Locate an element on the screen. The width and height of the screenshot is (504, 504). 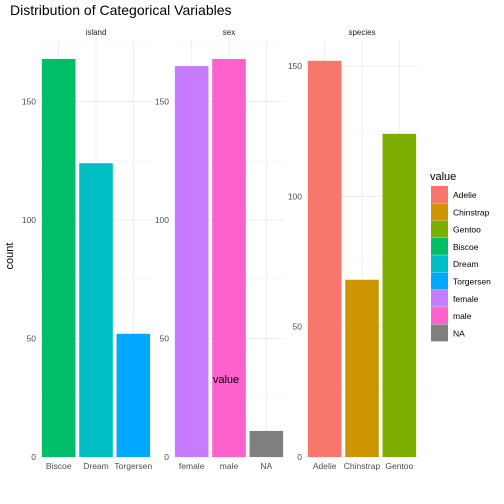
bar-male is located at coordinates (229, 258).